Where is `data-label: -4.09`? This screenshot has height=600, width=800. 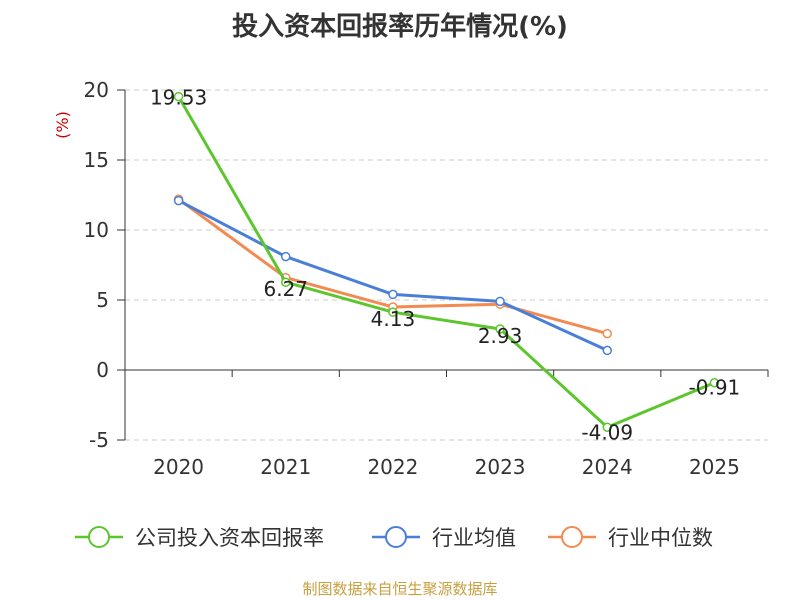 data-label: -4.09 is located at coordinates (607, 432).